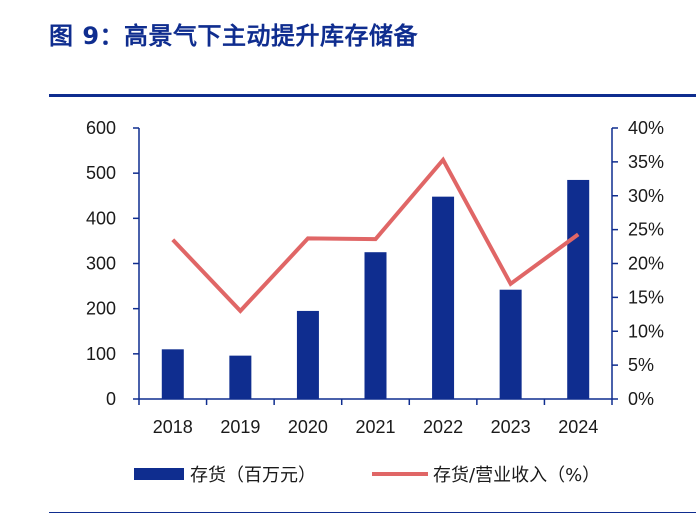  I want to click on x-tick-label: 2021, so click(375, 427).